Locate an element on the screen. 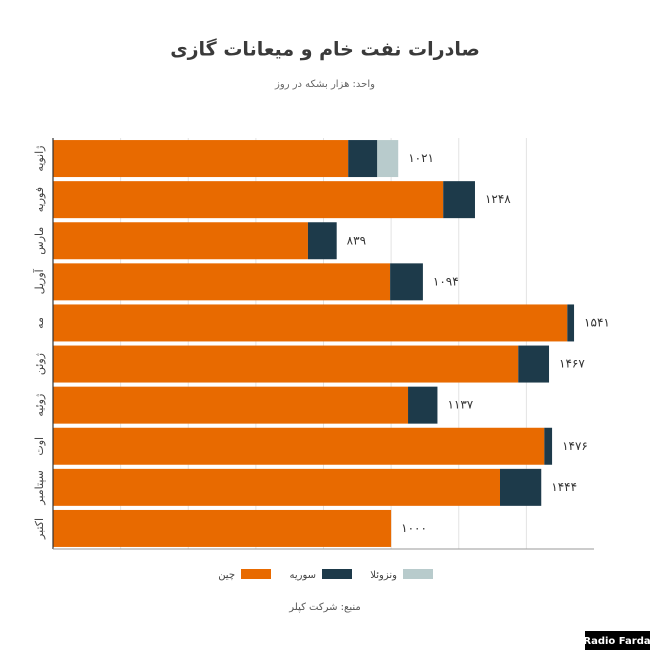 The width and height of the screenshot is (650, 650). legend-label: ونزوئلا is located at coordinates (383, 575).